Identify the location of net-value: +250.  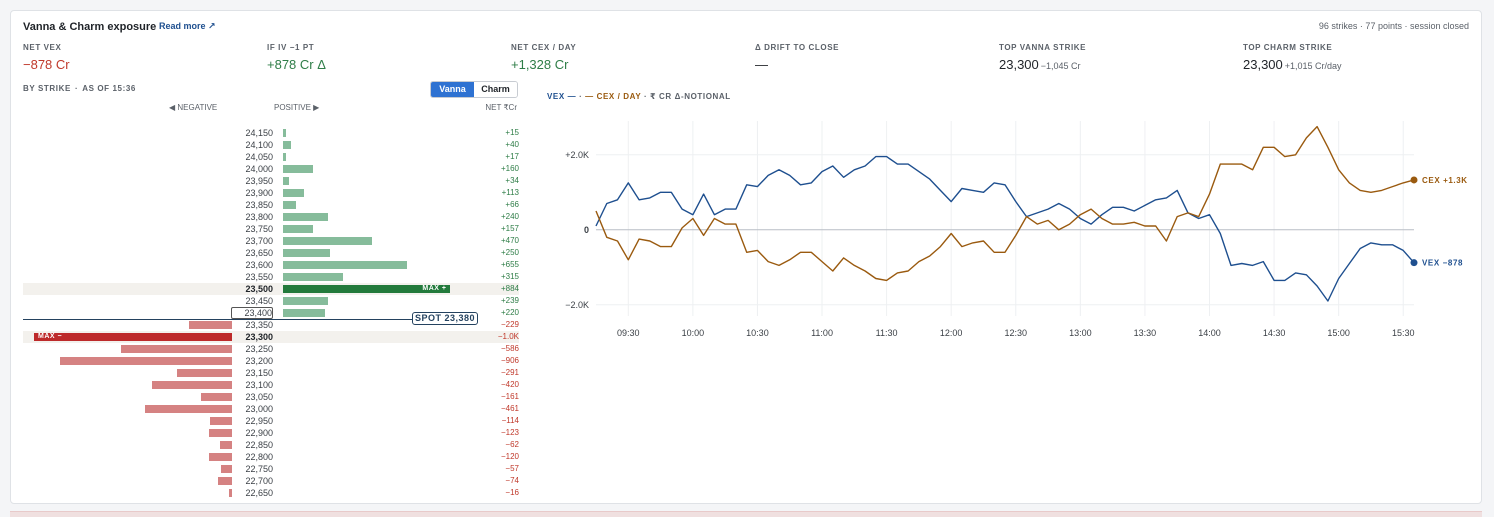
(509, 252).